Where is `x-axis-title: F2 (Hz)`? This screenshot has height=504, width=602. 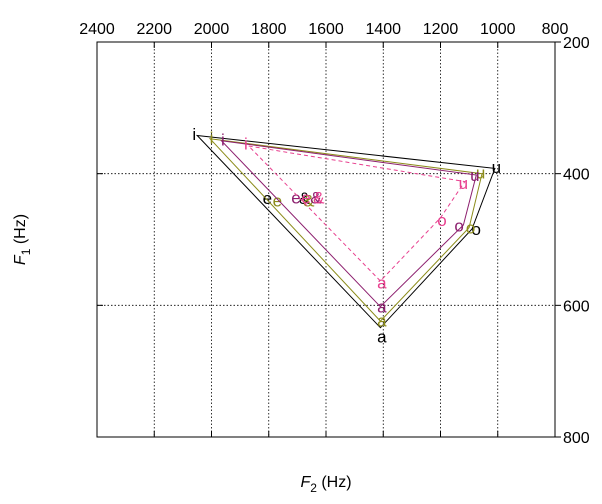 x-axis-title: F2 (Hz) is located at coordinates (325, 484).